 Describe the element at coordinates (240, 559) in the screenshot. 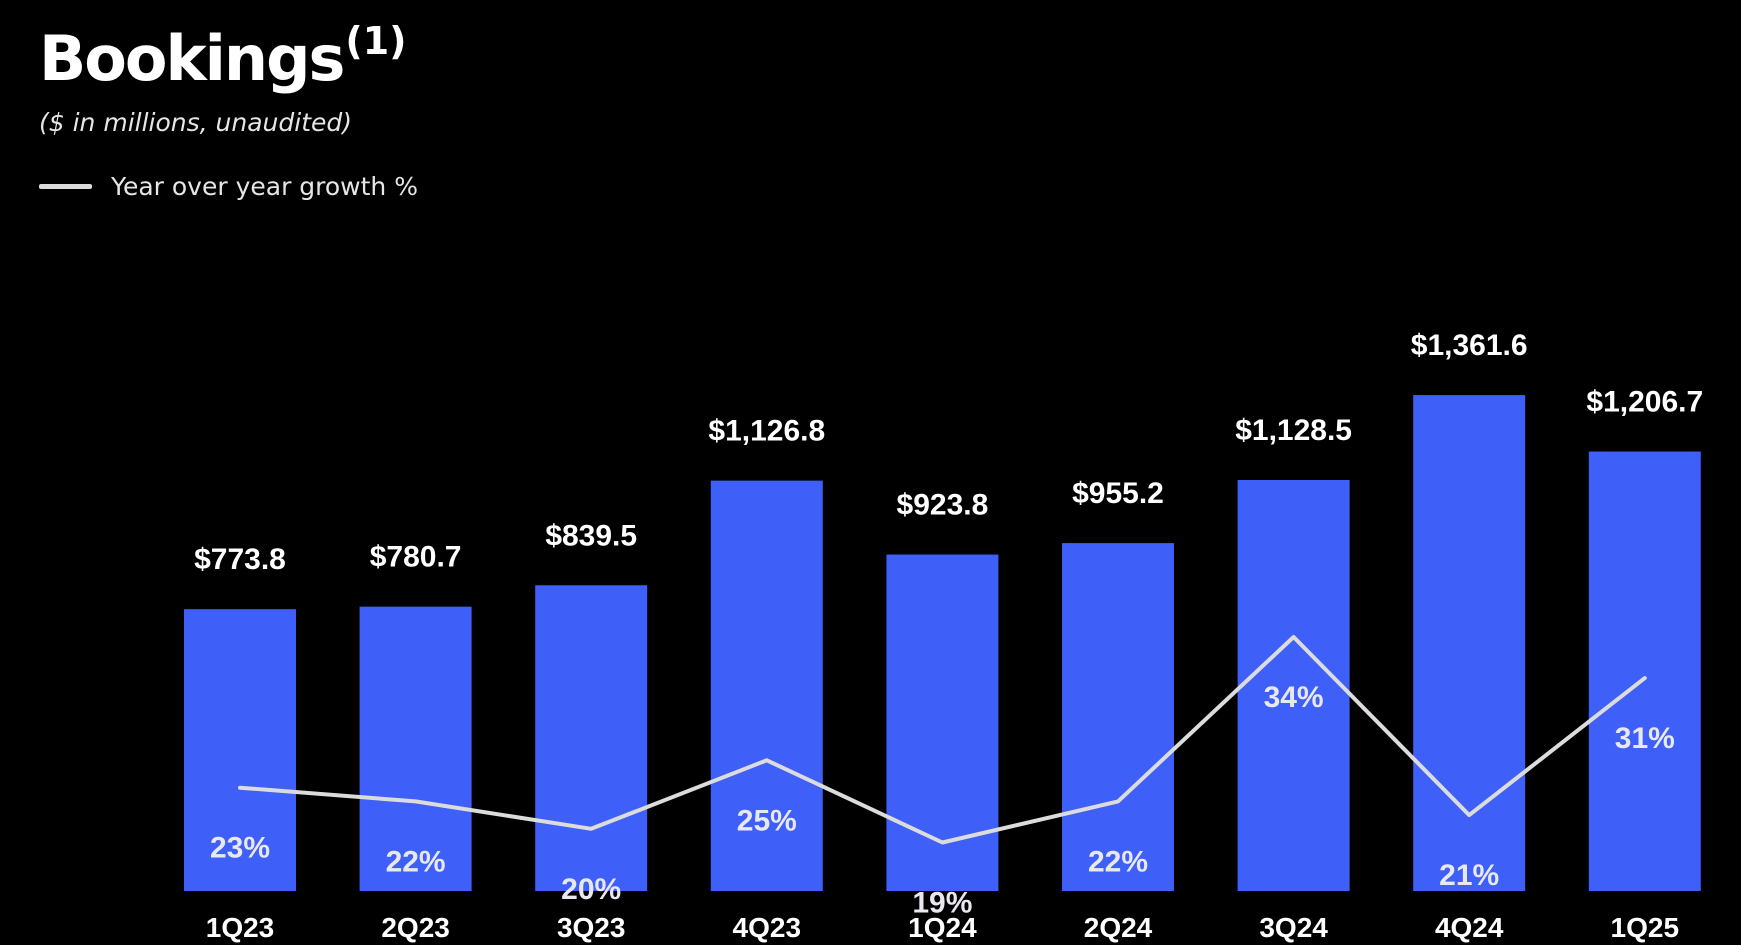

I see `bar-value-label: $773.8` at that location.